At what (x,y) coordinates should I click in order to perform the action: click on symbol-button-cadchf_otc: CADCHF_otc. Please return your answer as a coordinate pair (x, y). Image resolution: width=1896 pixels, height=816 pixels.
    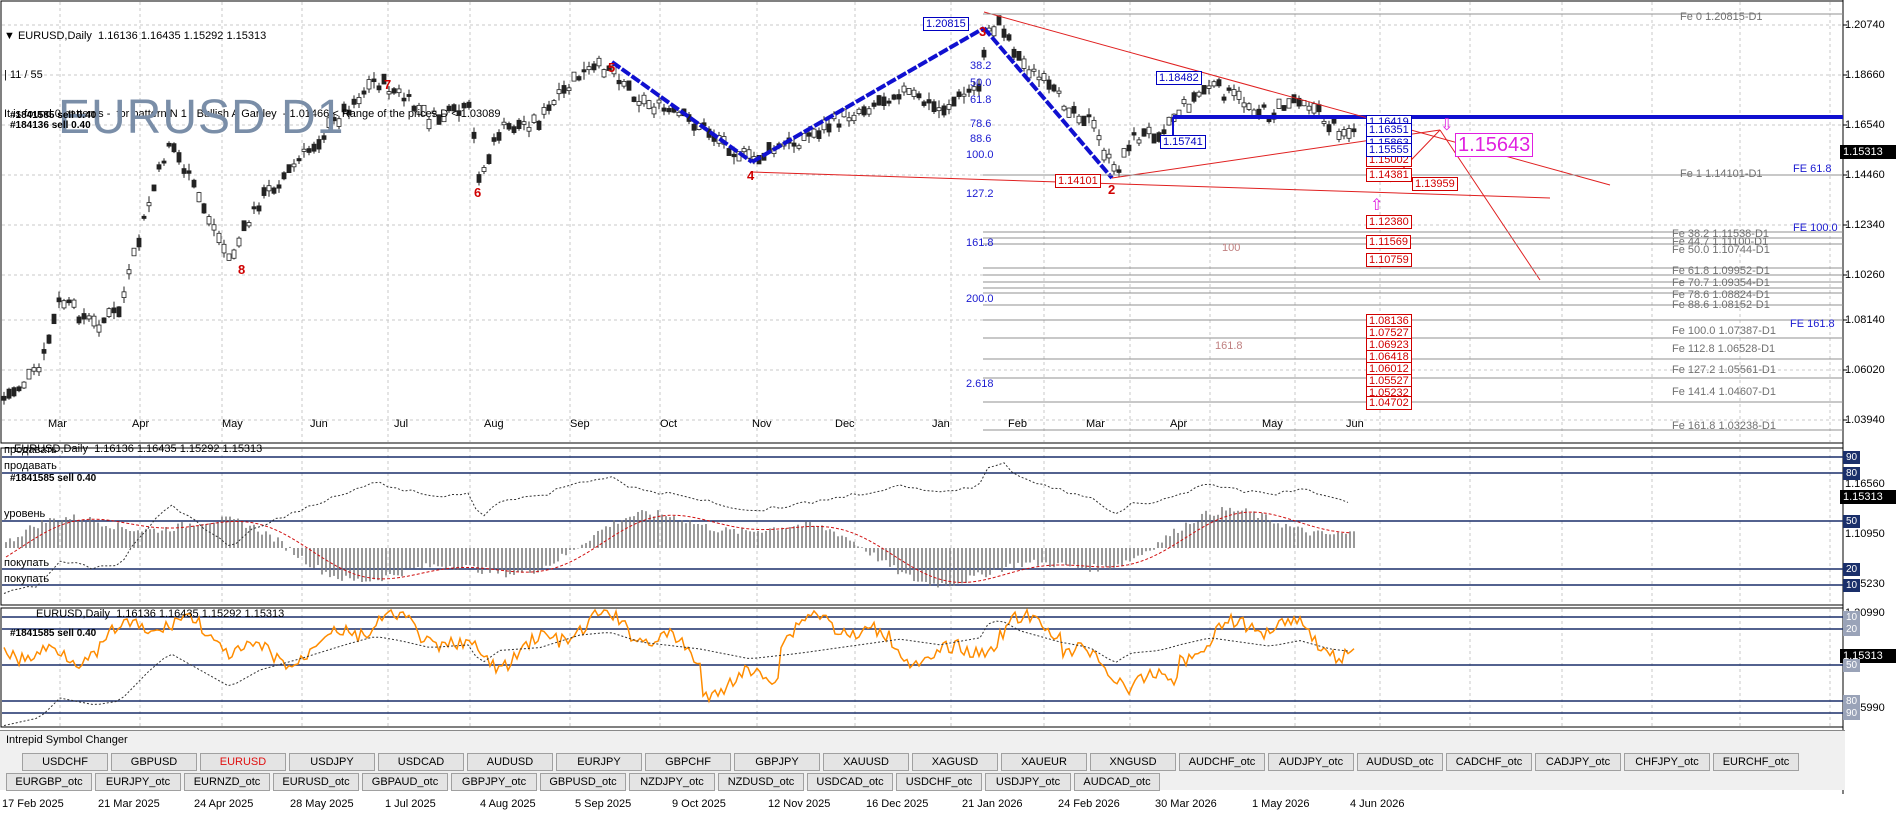
    Looking at the image, I should click on (1489, 762).